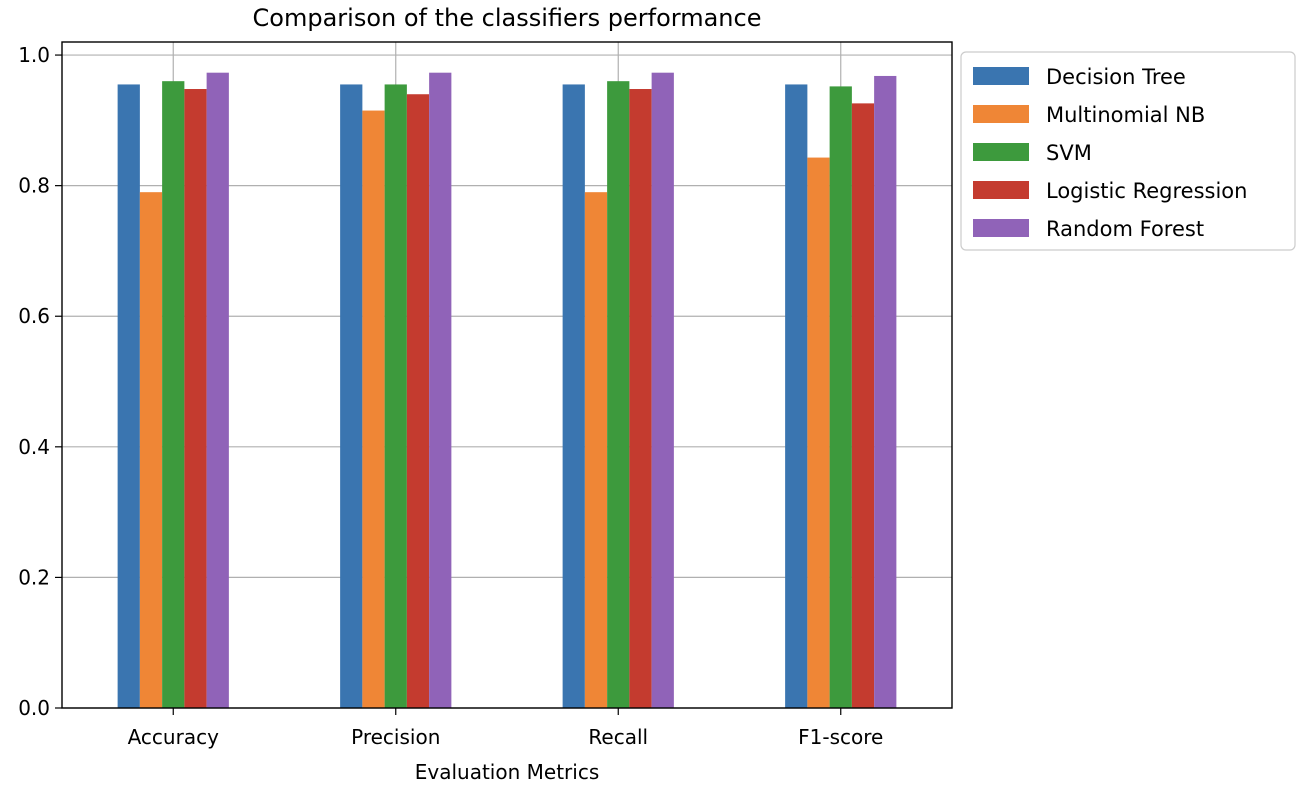 This screenshot has height=788, width=1301. Describe the element at coordinates (840, 737) in the screenshot. I see `x-tick-label: F1-score` at that location.